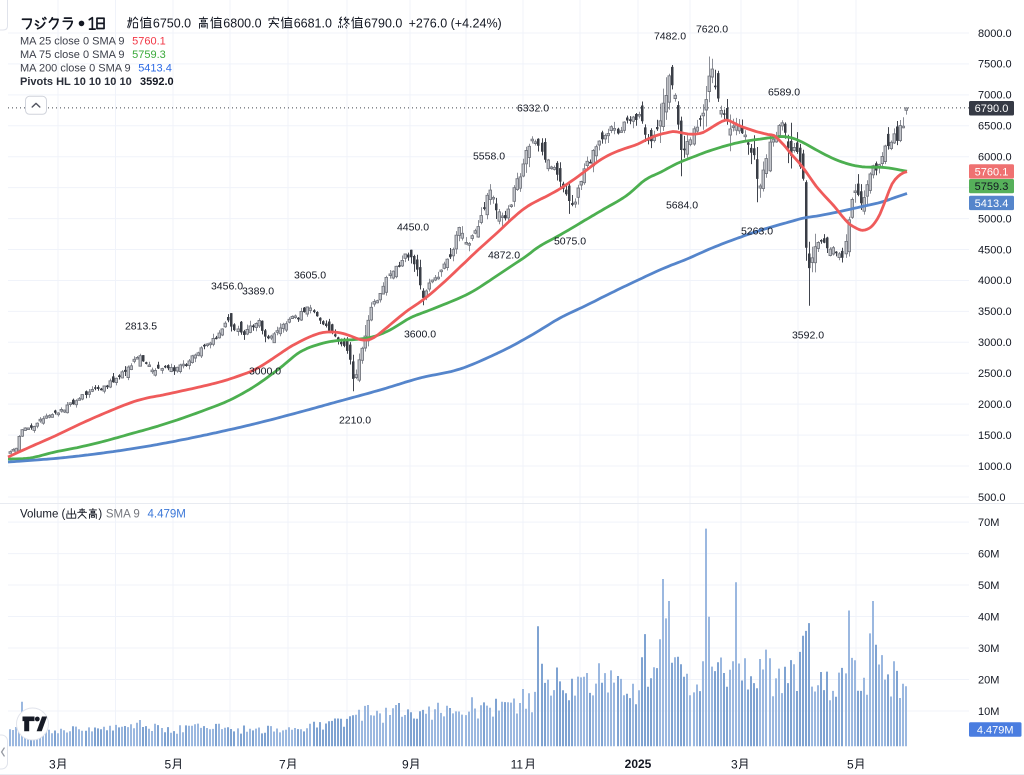 The height and width of the screenshot is (775, 1024). I want to click on svg-text: 7500.0, so click(995, 65).